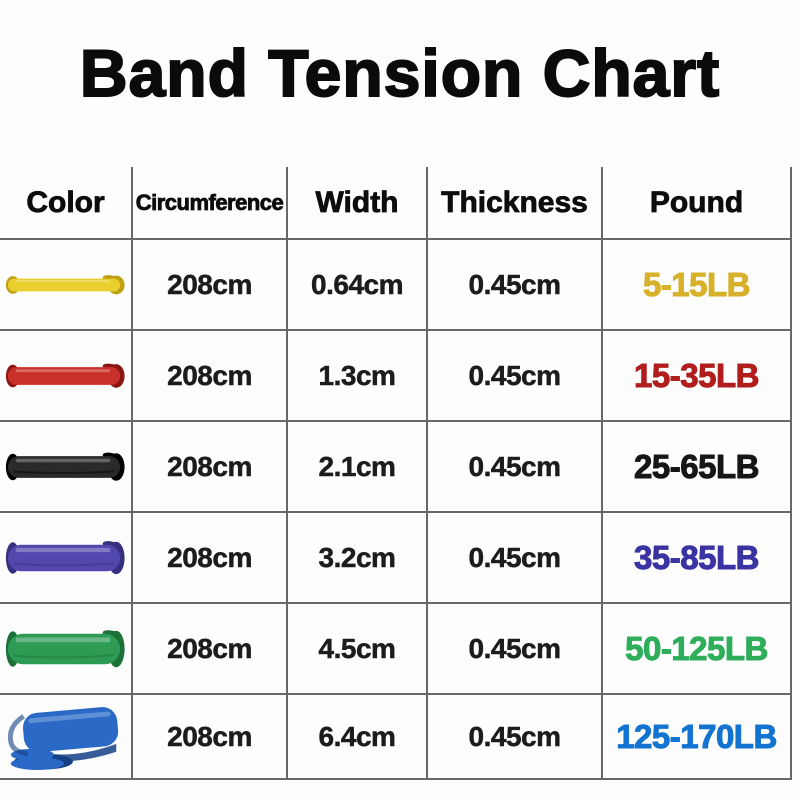  I want to click on red-band-image, so click(65, 375).